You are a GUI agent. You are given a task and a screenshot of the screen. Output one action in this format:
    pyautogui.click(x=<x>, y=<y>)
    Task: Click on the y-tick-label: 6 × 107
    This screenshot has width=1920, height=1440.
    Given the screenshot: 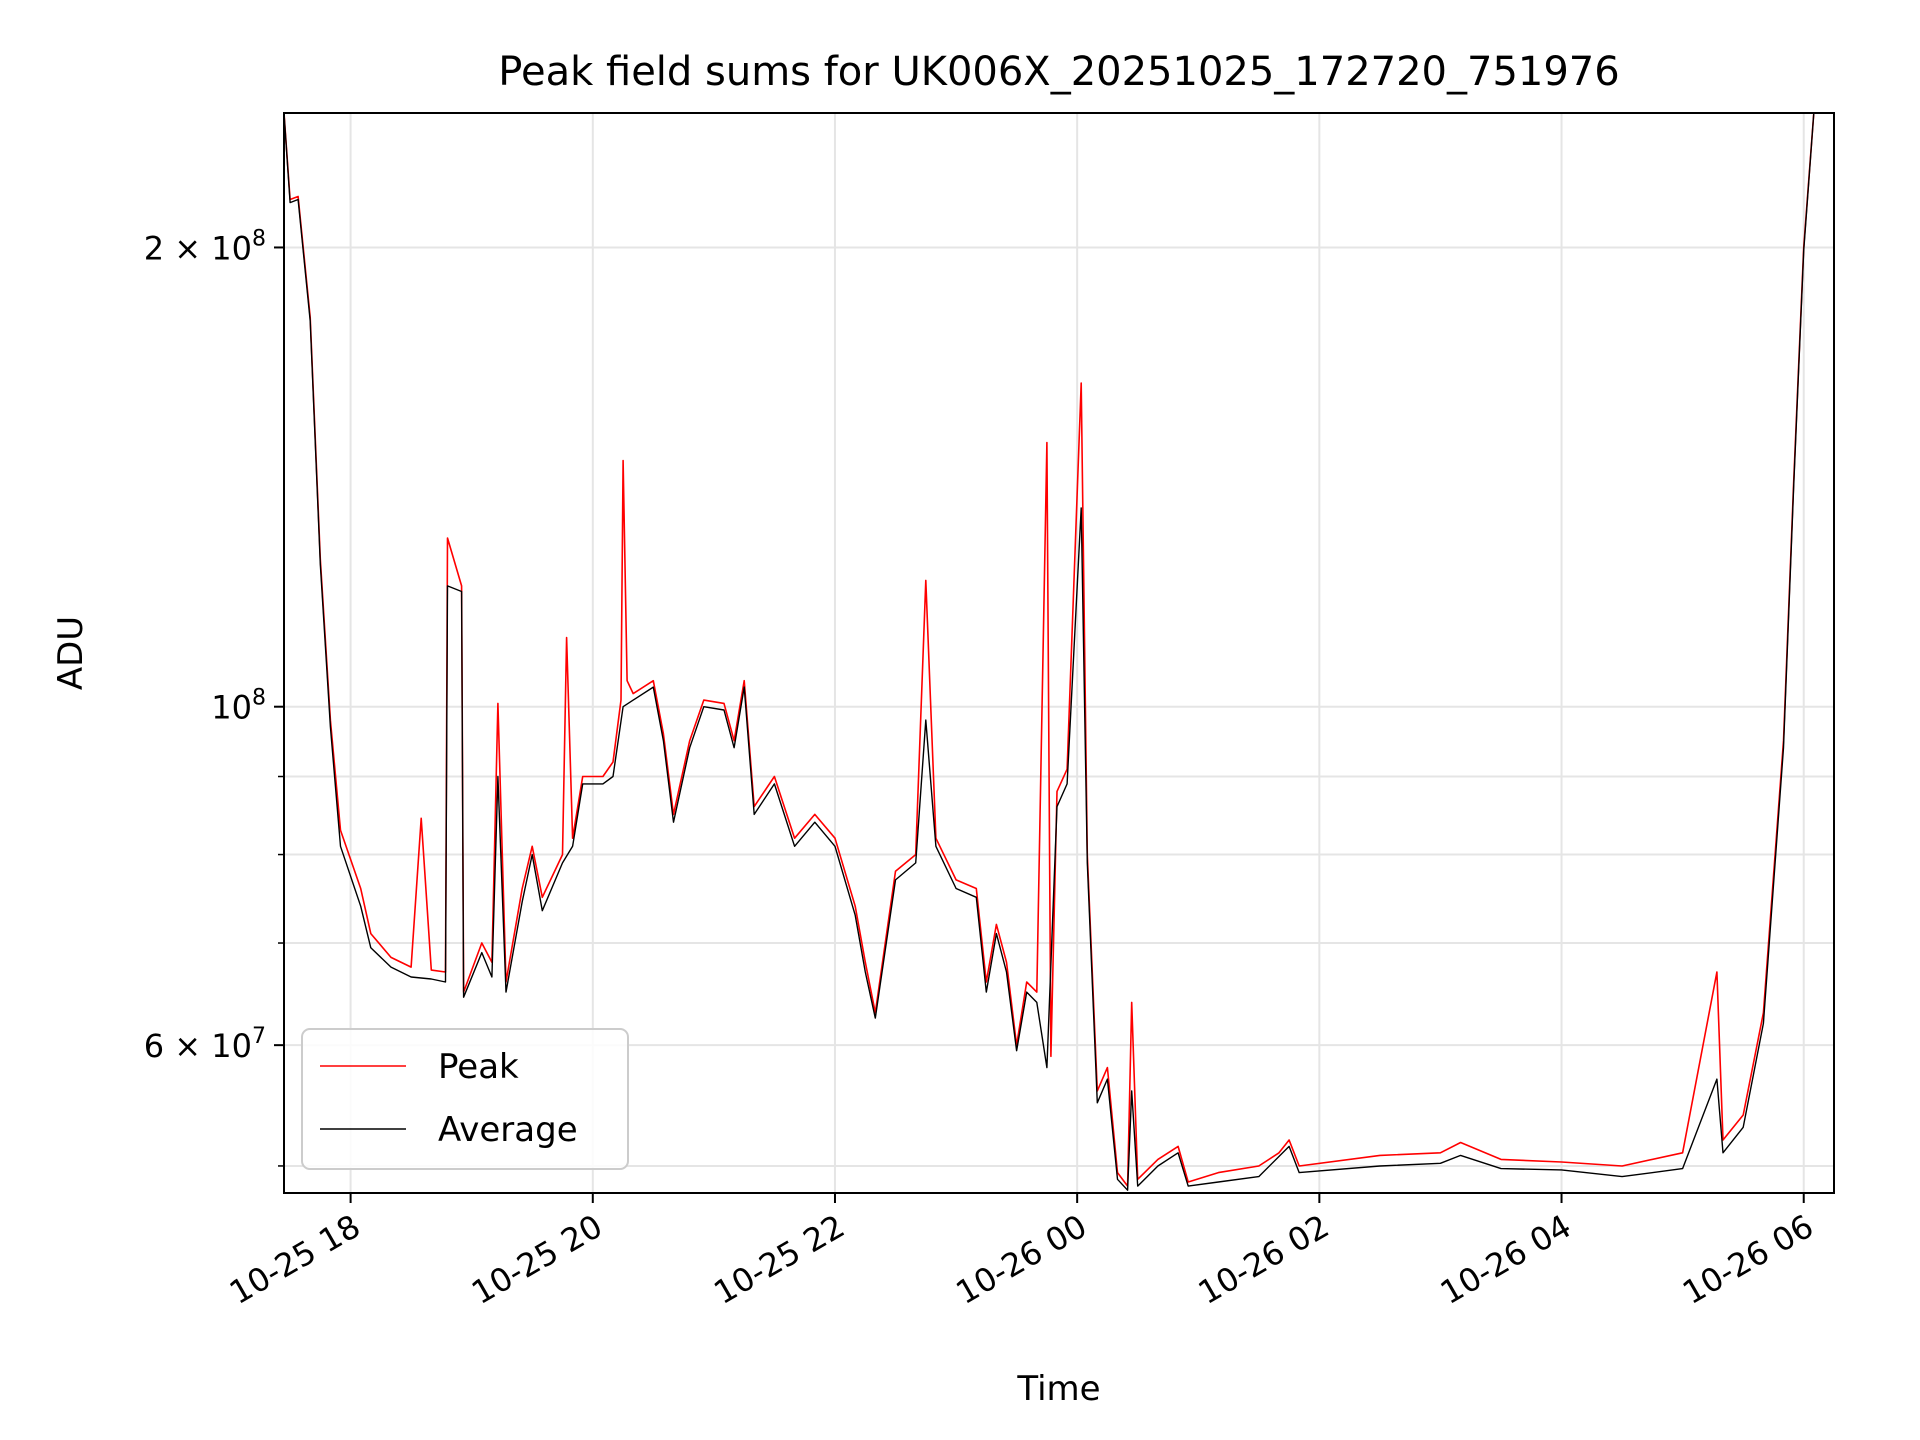 What is the action you would take?
    pyautogui.click(x=205, y=1044)
    